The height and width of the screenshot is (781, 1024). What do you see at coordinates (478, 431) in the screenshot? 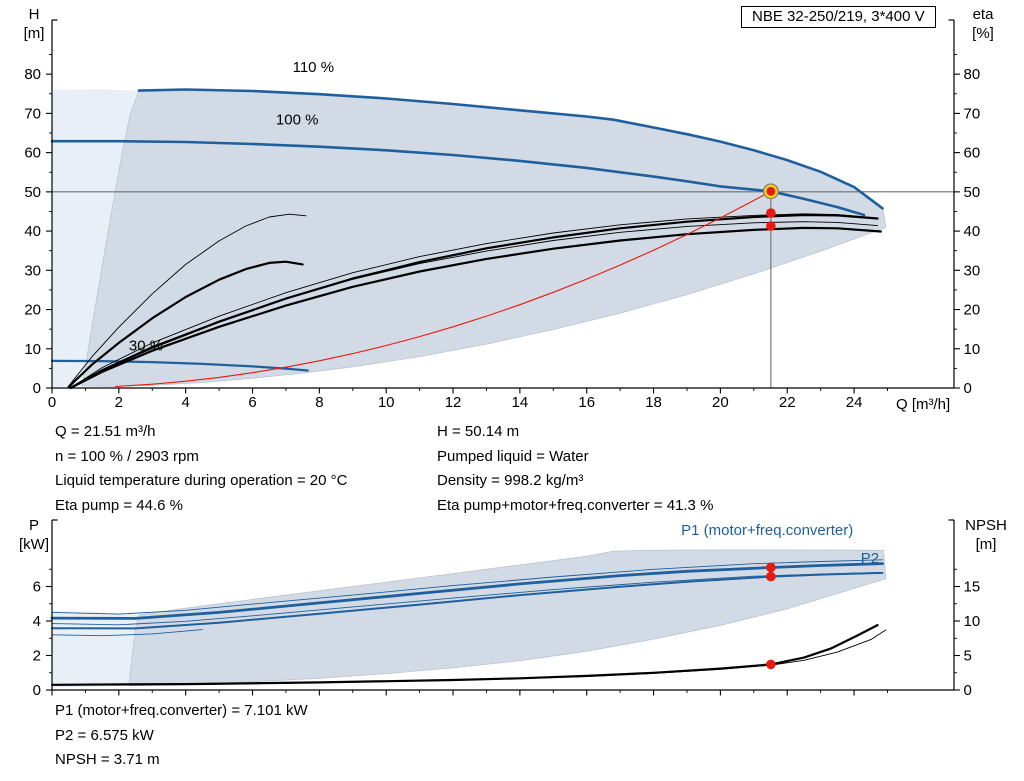
I see `info-line-h: H = 50.14 m` at bounding box center [478, 431].